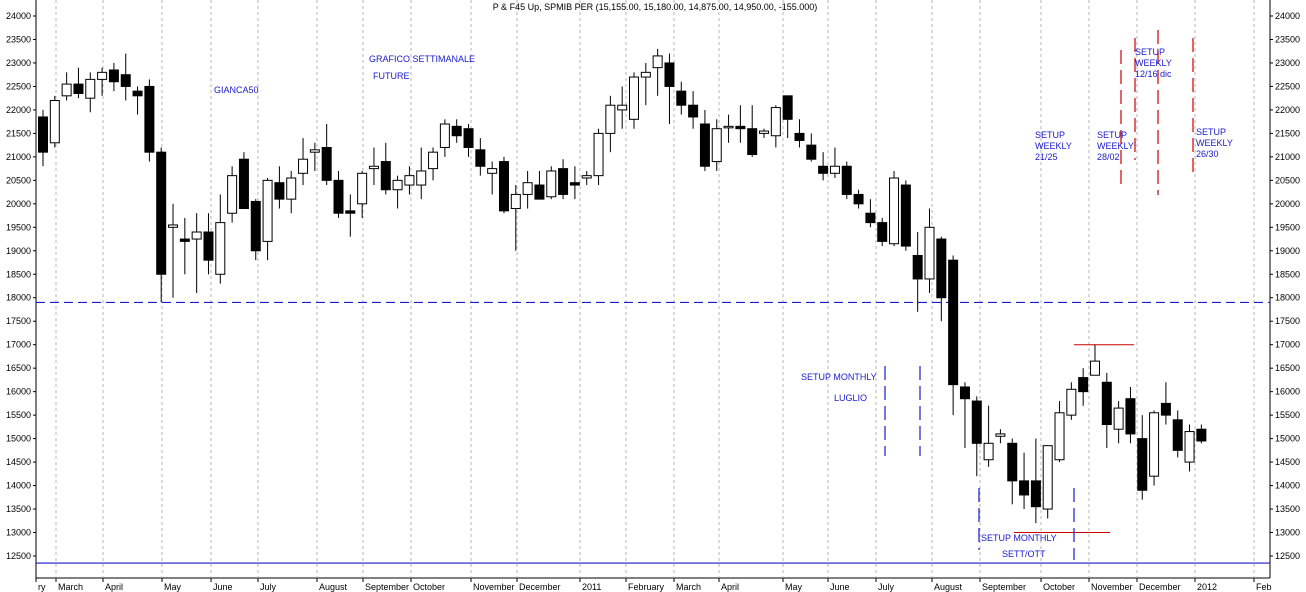  What do you see at coordinates (1024, 554) in the screenshot?
I see `annotation-label: SETT/OTT` at bounding box center [1024, 554].